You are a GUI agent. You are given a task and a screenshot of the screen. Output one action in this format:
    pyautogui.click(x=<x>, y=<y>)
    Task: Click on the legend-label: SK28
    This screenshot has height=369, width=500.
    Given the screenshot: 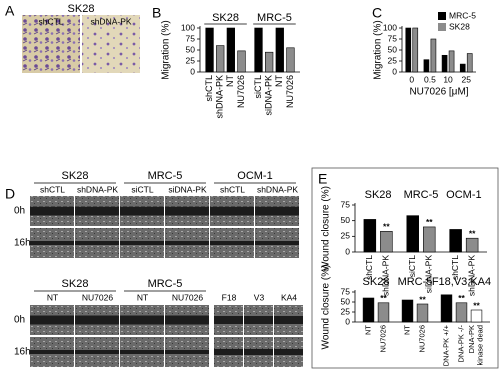 What is the action you would take?
    pyautogui.click(x=459, y=26)
    